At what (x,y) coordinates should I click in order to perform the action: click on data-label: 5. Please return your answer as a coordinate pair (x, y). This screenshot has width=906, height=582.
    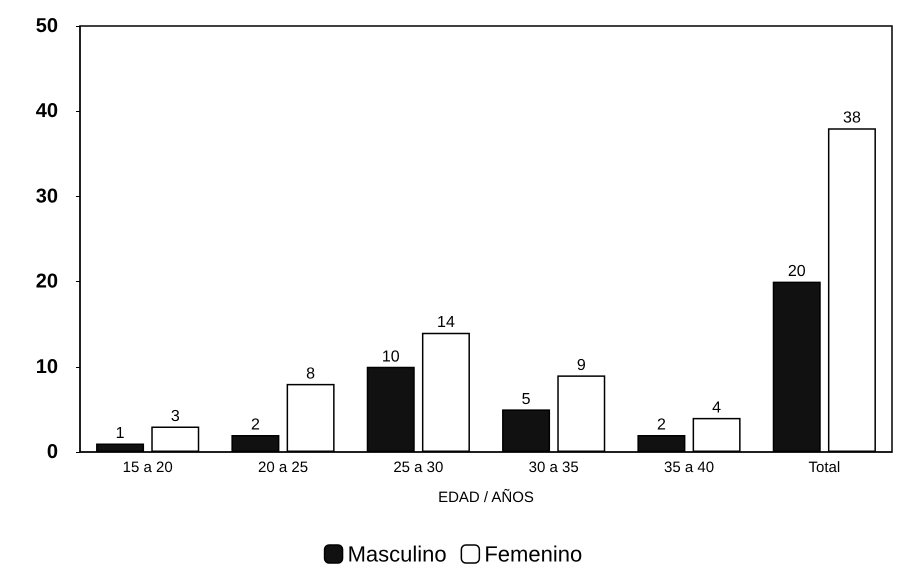
    Looking at the image, I should click on (526, 399).